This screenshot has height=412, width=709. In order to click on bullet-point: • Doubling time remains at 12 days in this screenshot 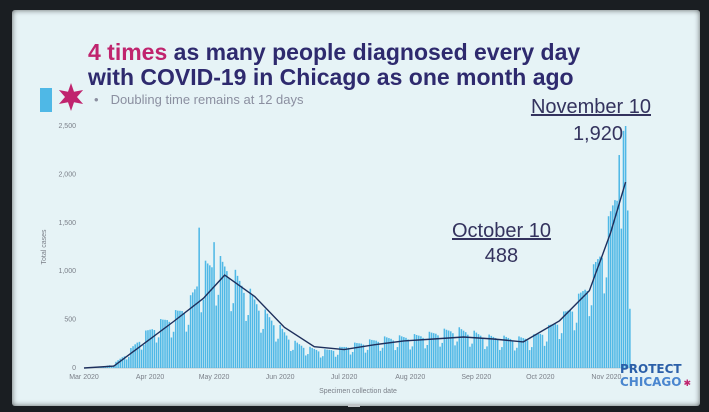, I will do `click(199, 99)`.